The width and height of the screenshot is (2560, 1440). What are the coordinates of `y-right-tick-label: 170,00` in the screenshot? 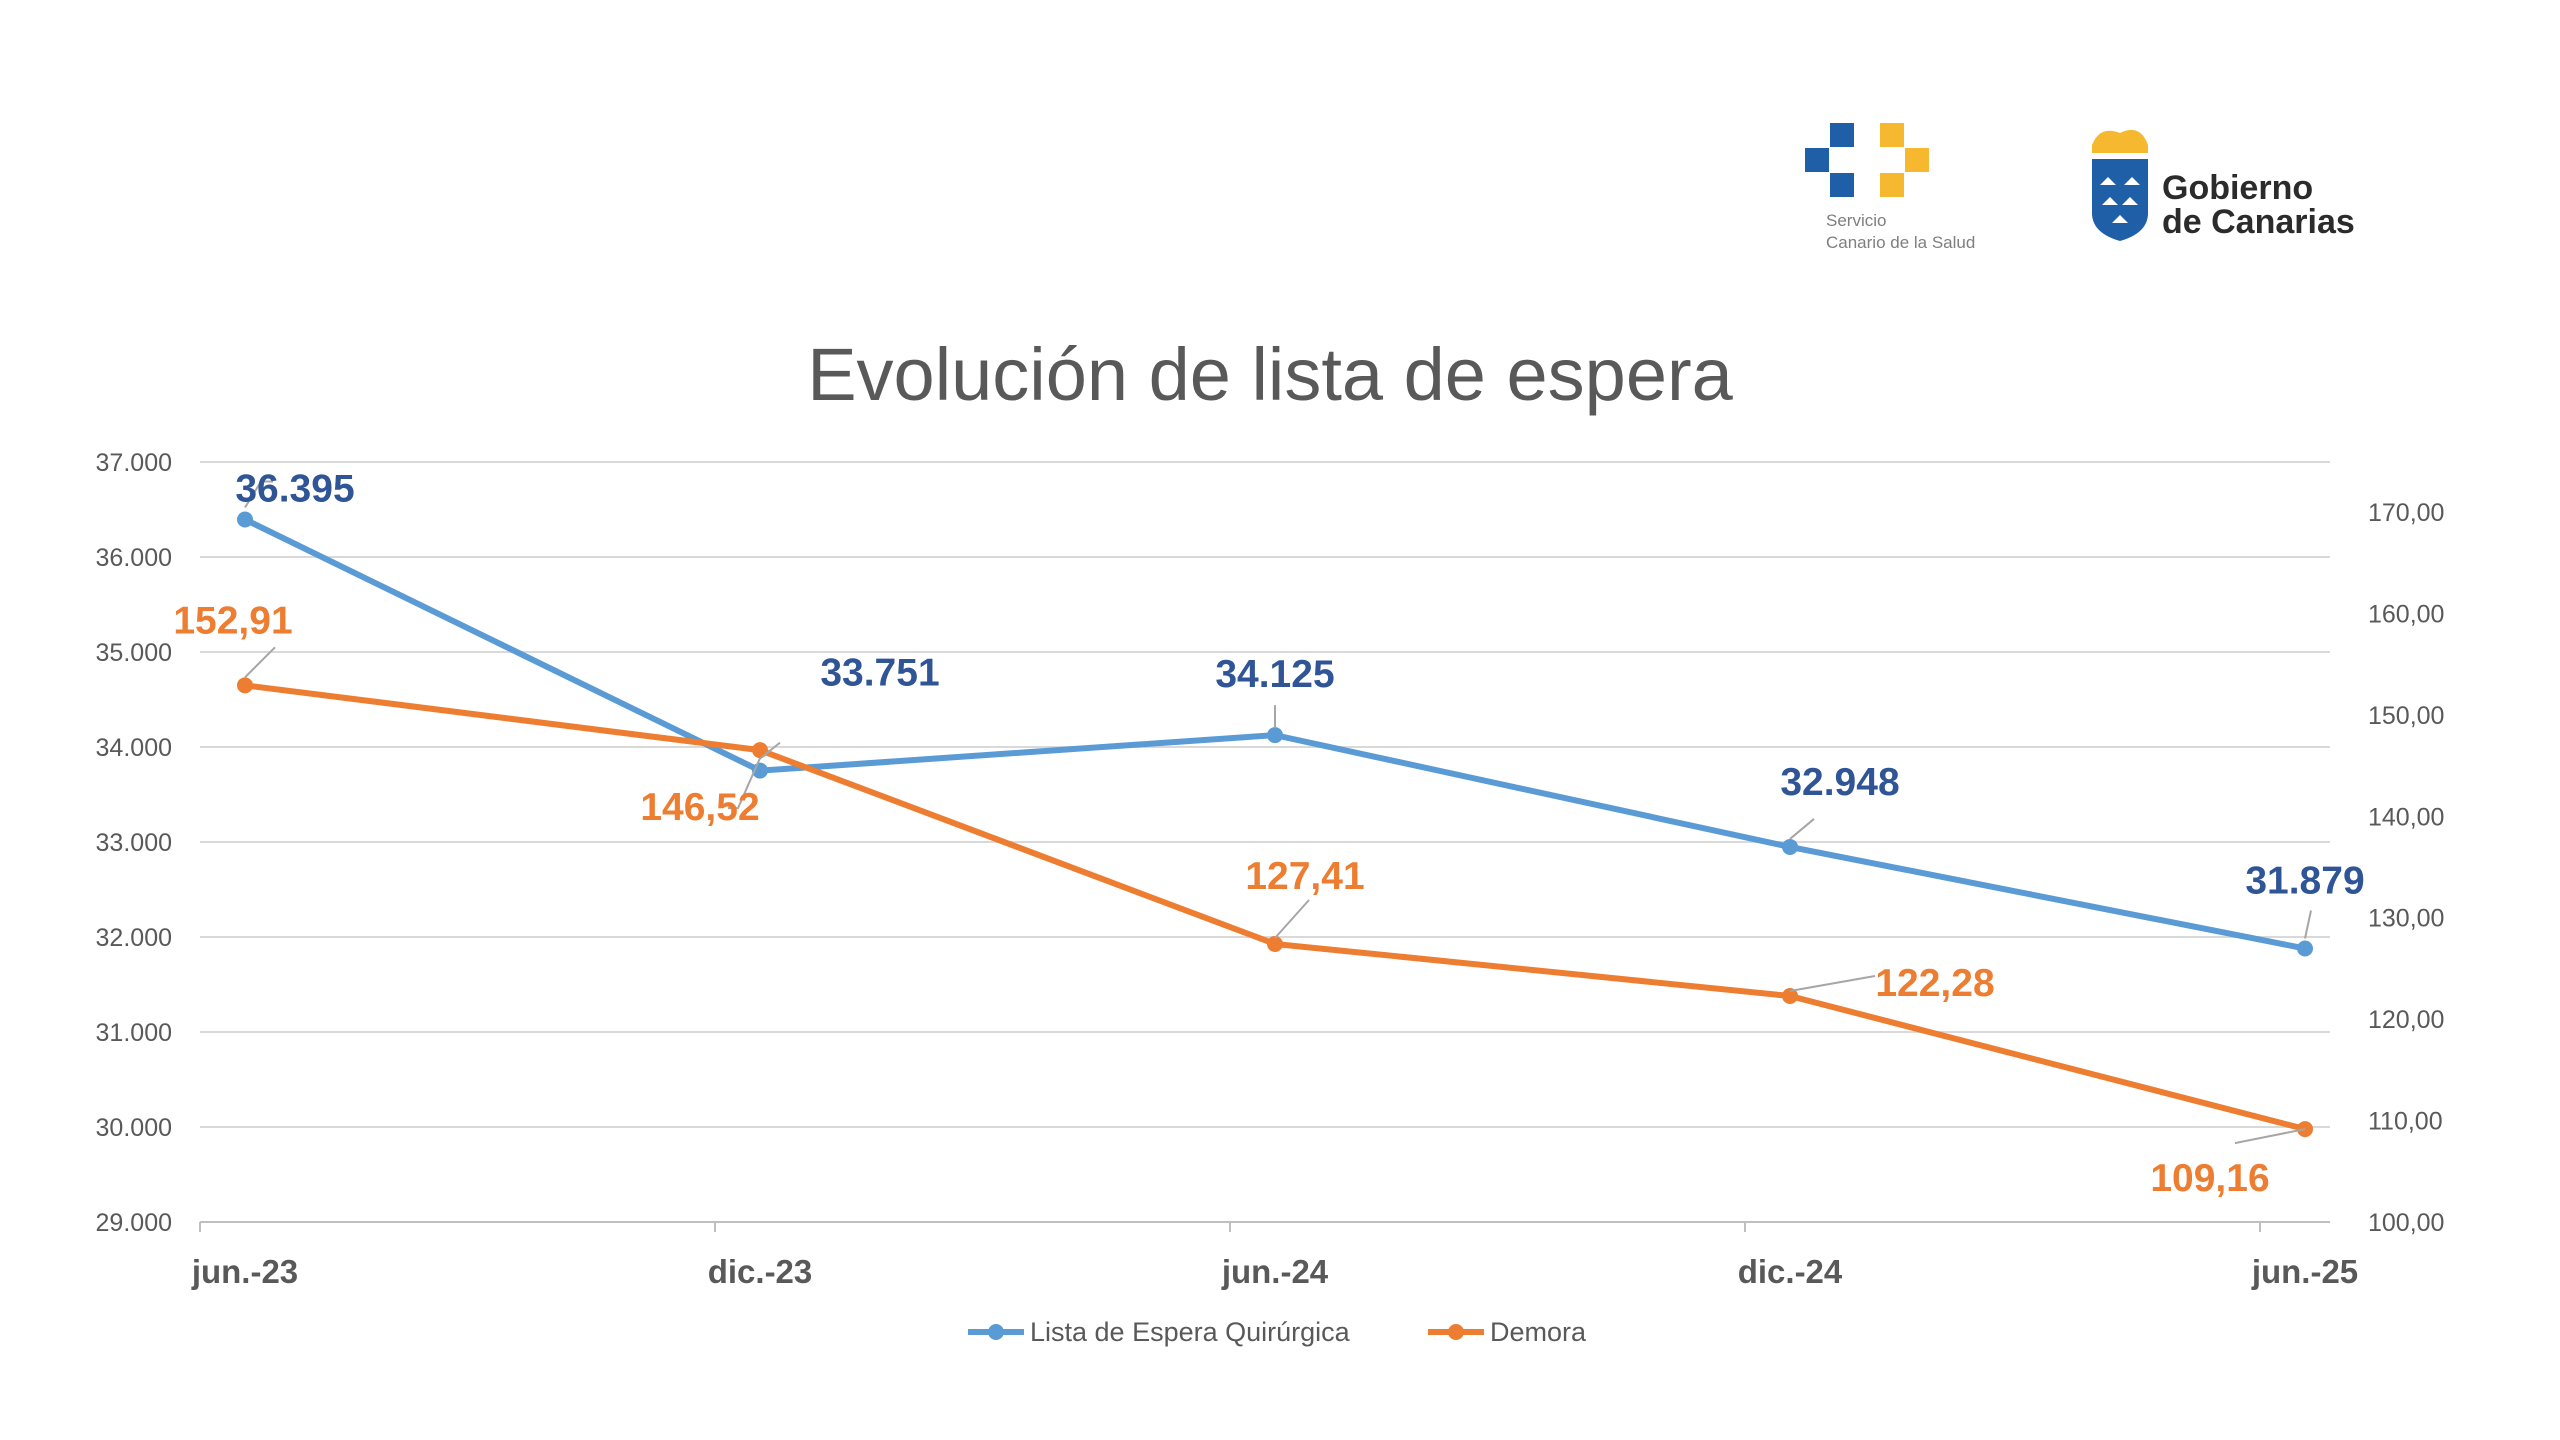 It's located at (2406, 513).